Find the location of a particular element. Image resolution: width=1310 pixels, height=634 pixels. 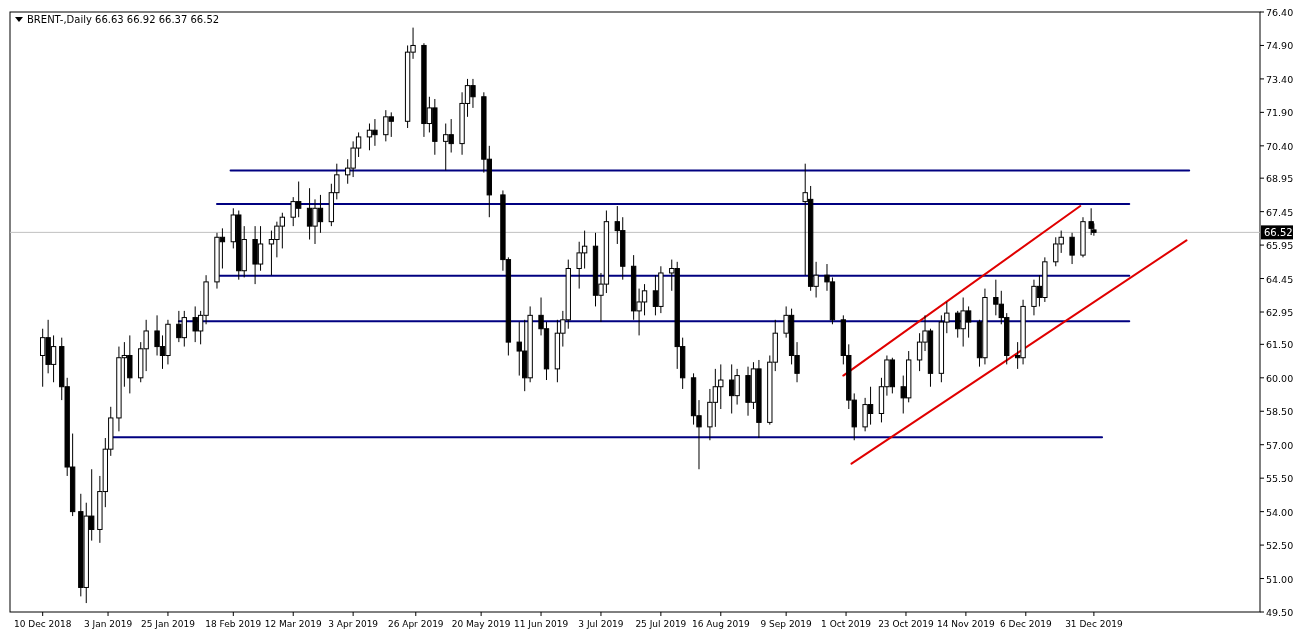

y-tick-label: 51.00 is located at coordinates (1280, 579).